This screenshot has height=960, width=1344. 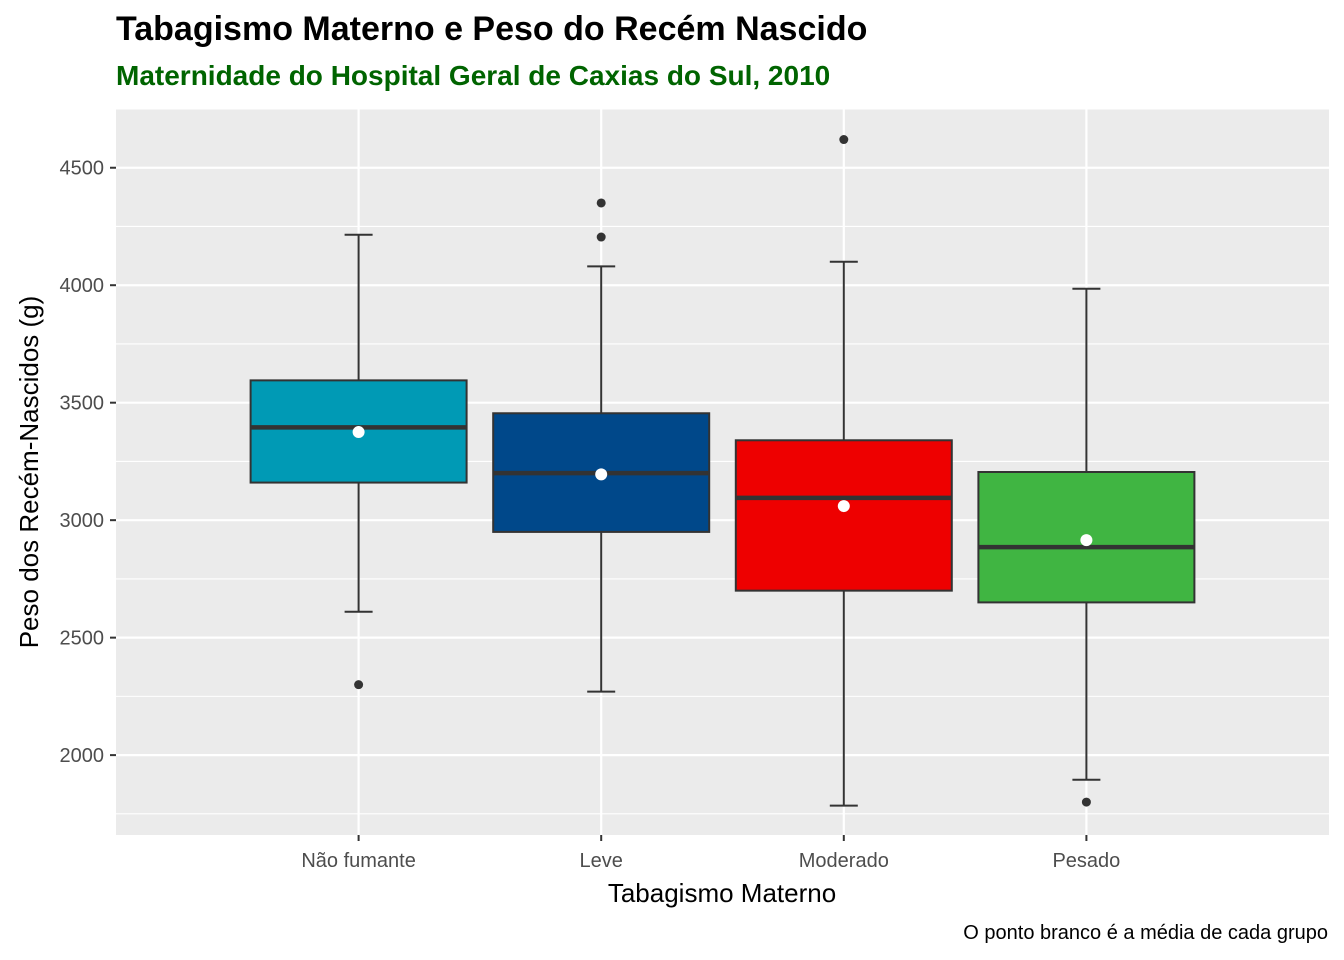 I want to click on y-tick-label: 3000, so click(x=82, y=521).